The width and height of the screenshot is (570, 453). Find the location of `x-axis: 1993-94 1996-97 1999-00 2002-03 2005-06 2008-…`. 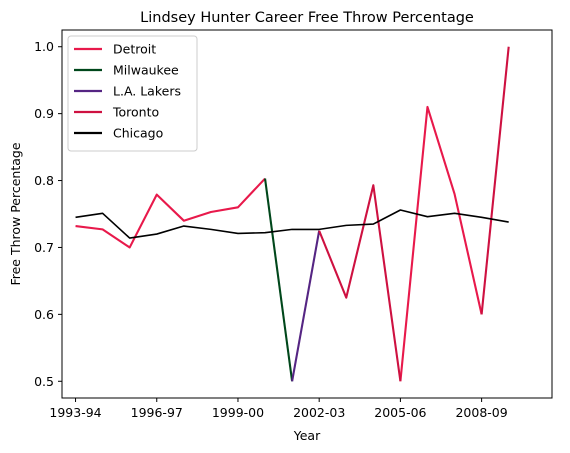

x-axis: 1993-94 1996-97 1999-00 2002-03 2005-06 2008-… is located at coordinates (278, 409).